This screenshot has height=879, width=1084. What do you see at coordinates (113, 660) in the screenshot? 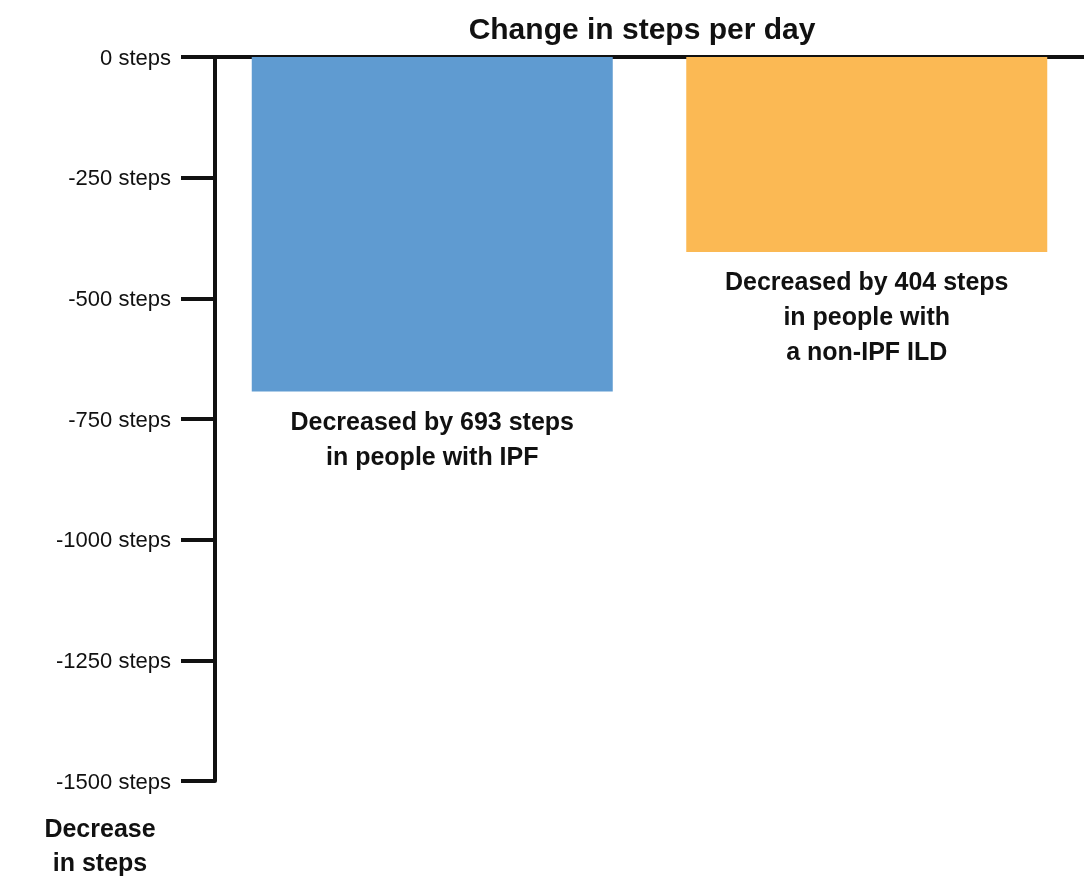
I see `y-tick-label: -1250 steps` at bounding box center [113, 660].